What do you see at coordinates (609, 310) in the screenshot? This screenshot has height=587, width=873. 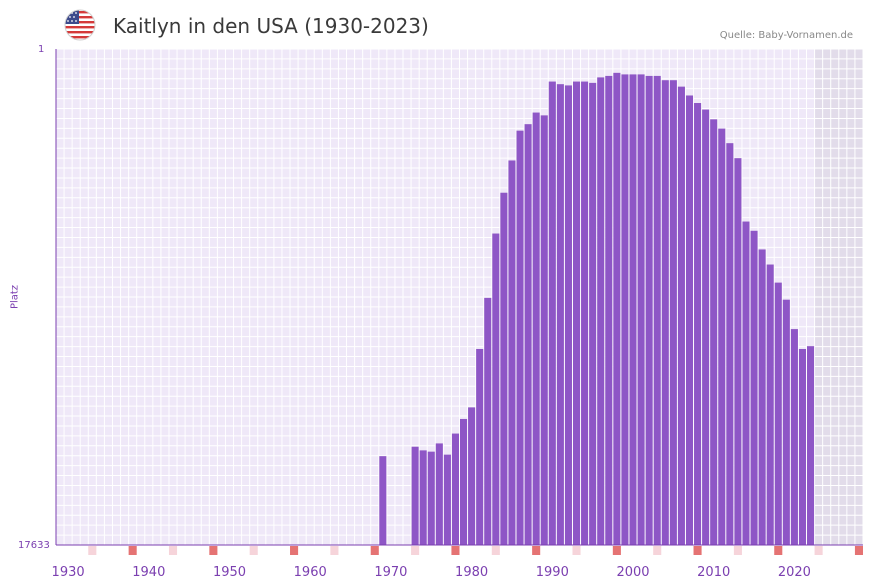 I see `bar-1997` at bounding box center [609, 310].